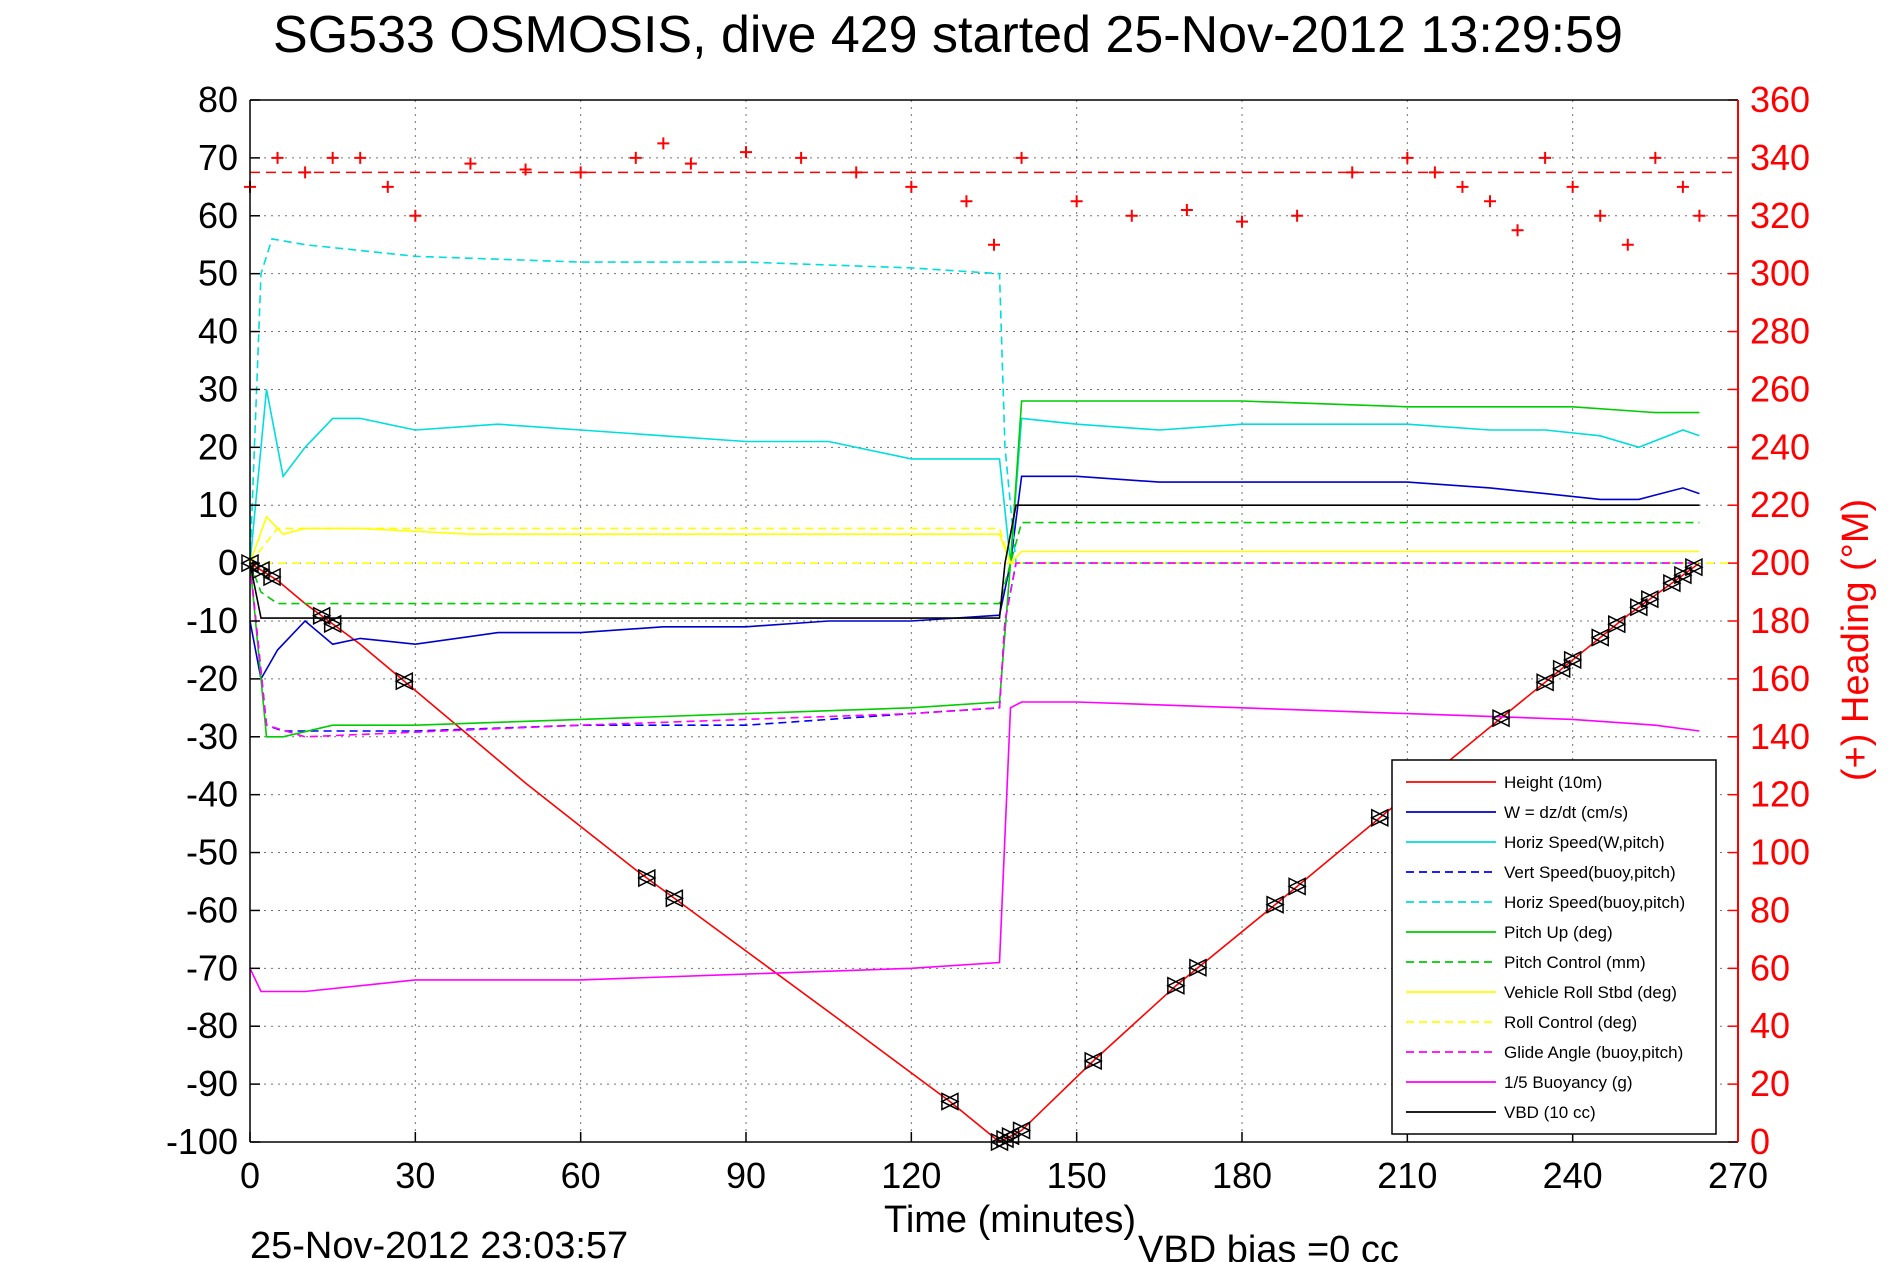  What do you see at coordinates (1780, 794) in the screenshot?
I see `y-tick-label-right: 120` at bounding box center [1780, 794].